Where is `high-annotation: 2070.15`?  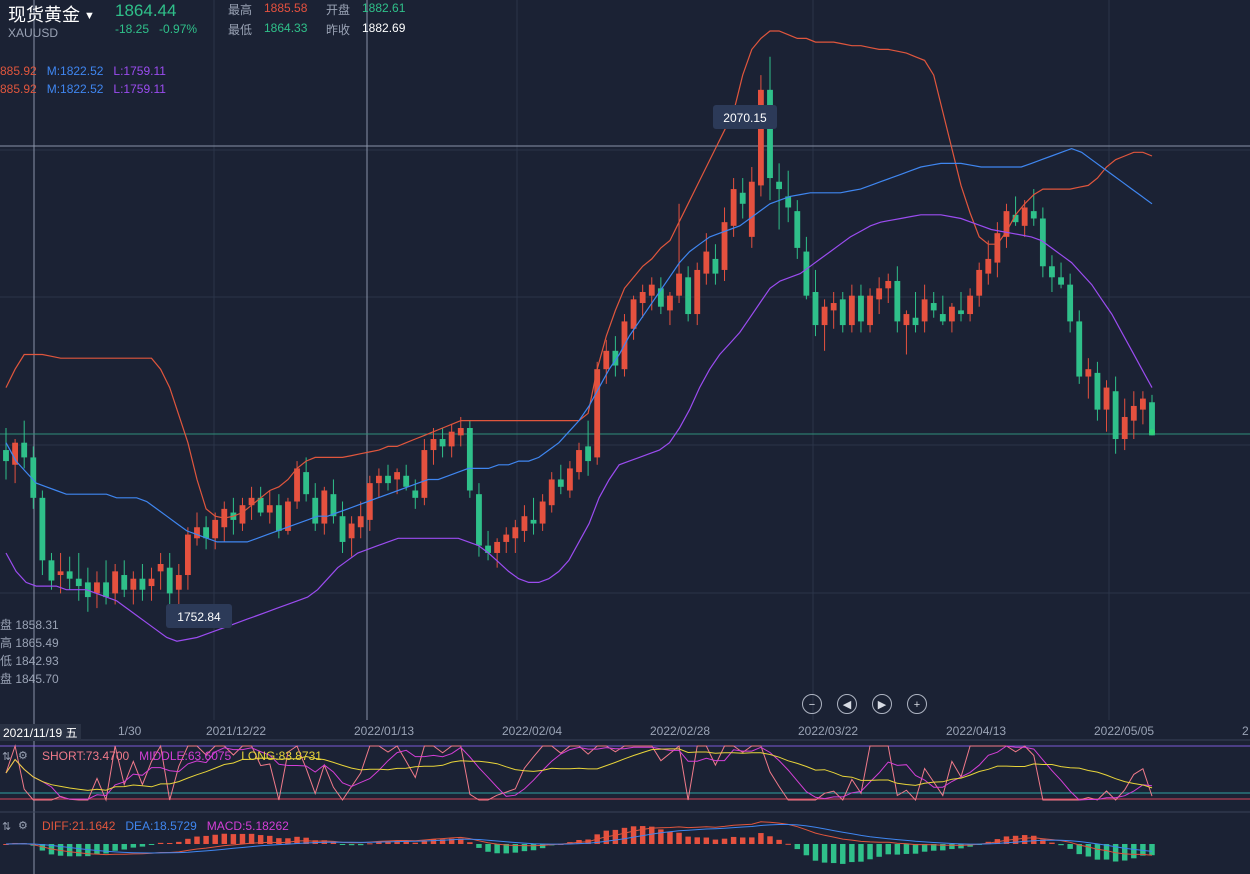 high-annotation: 2070.15 is located at coordinates (745, 117).